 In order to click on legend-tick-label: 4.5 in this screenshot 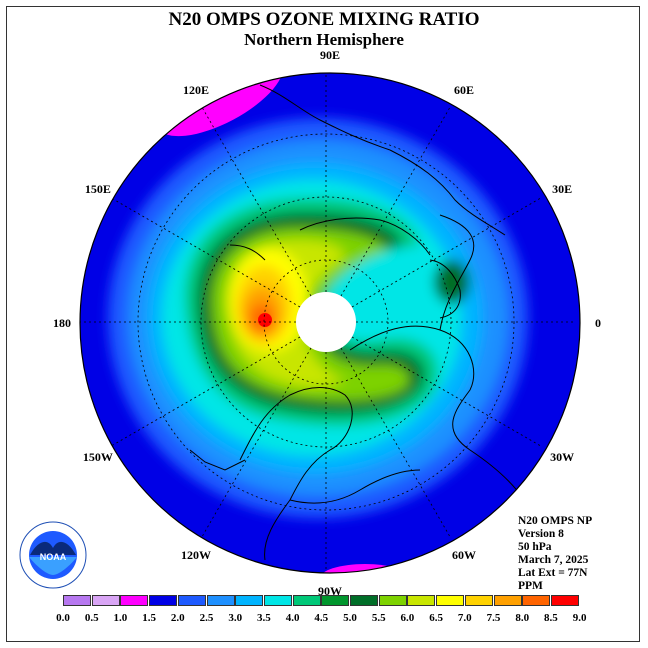, I will do `click(321, 618)`.